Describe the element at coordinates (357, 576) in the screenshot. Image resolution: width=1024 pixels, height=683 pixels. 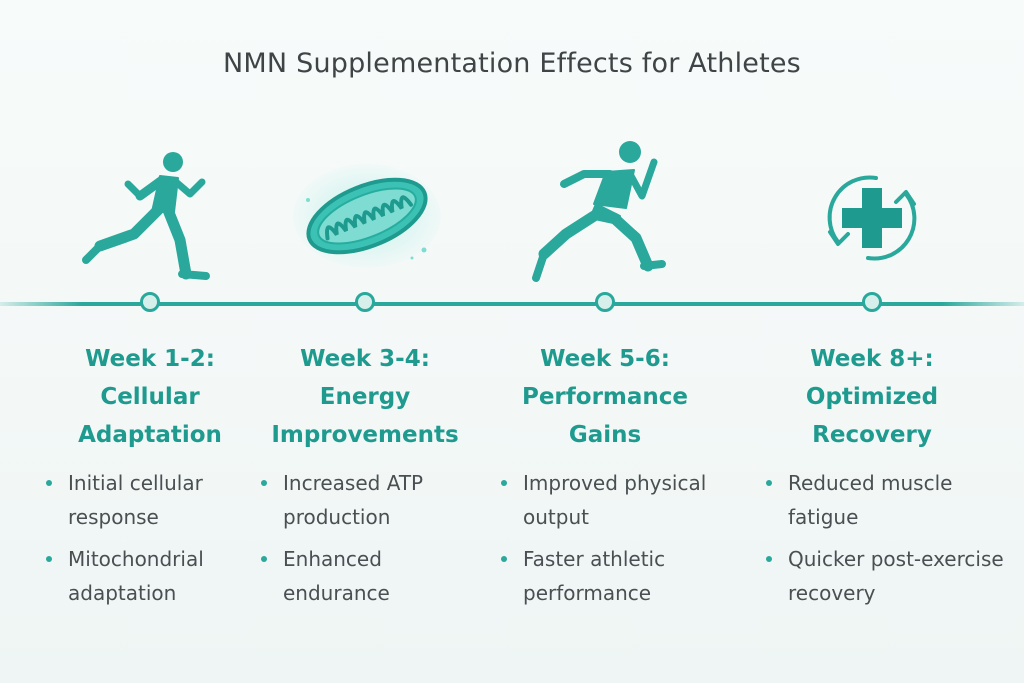
I see `list-item: Enhanced endurance` at that location.